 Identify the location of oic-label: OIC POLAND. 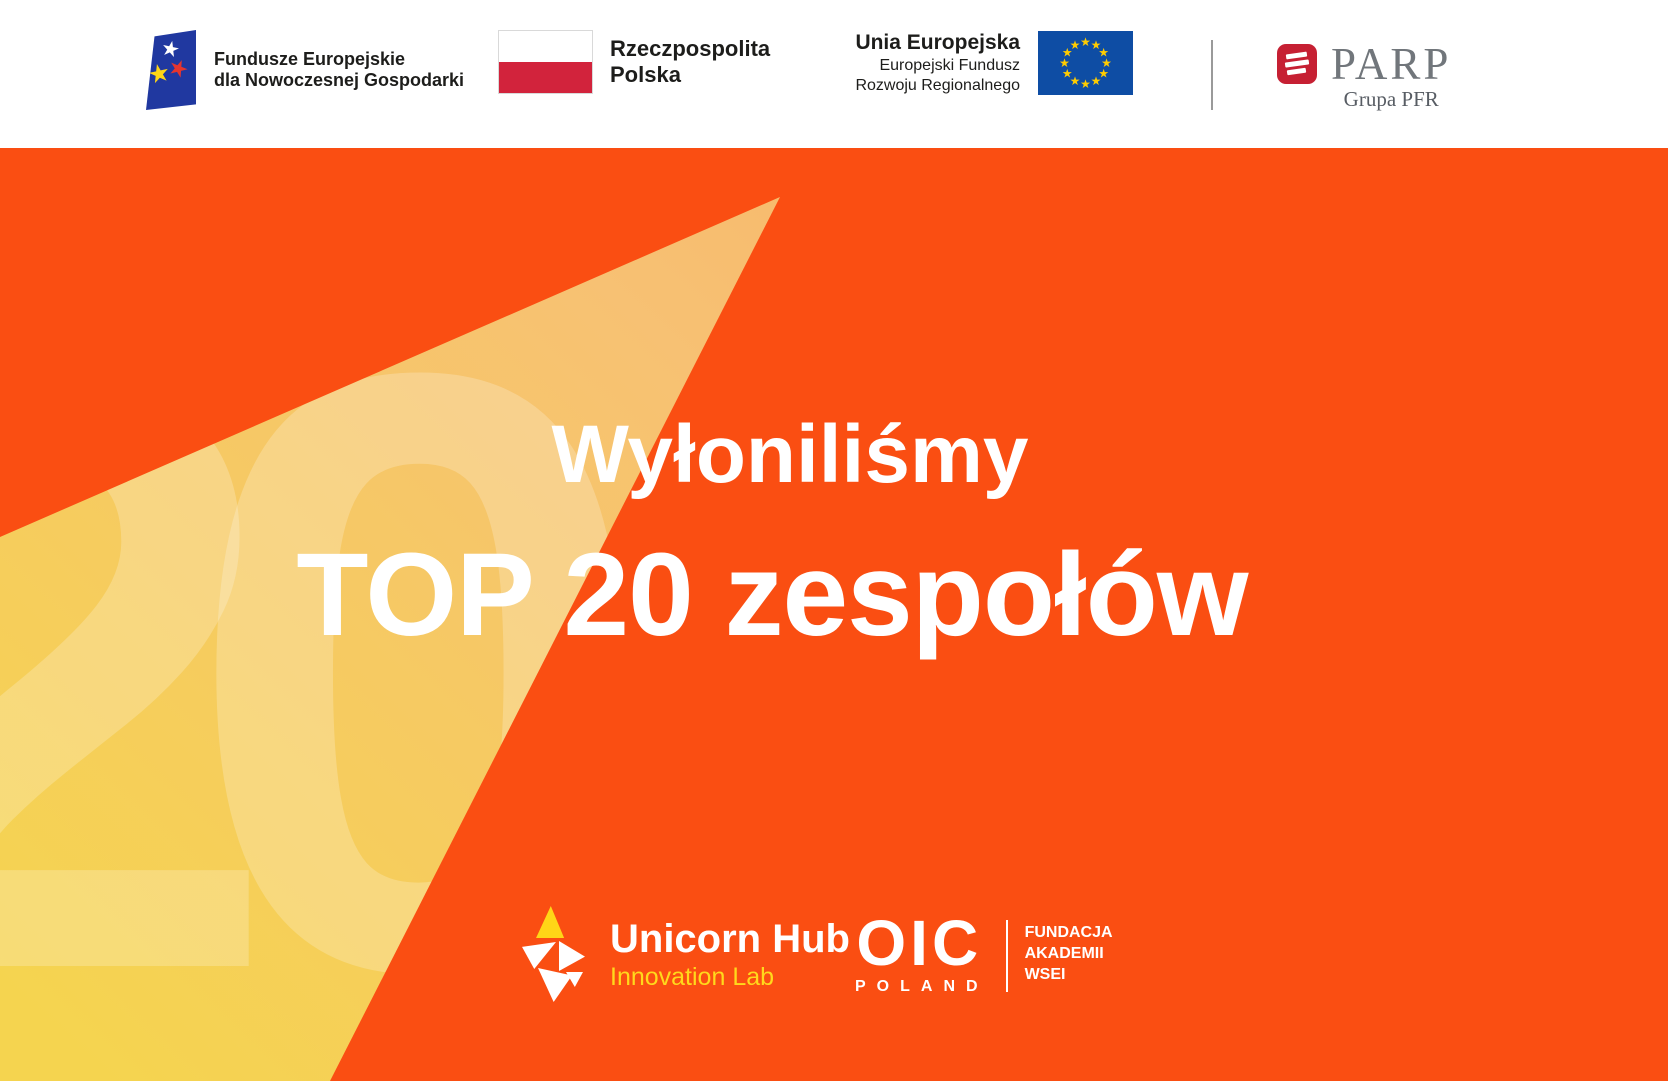
(919, 951).